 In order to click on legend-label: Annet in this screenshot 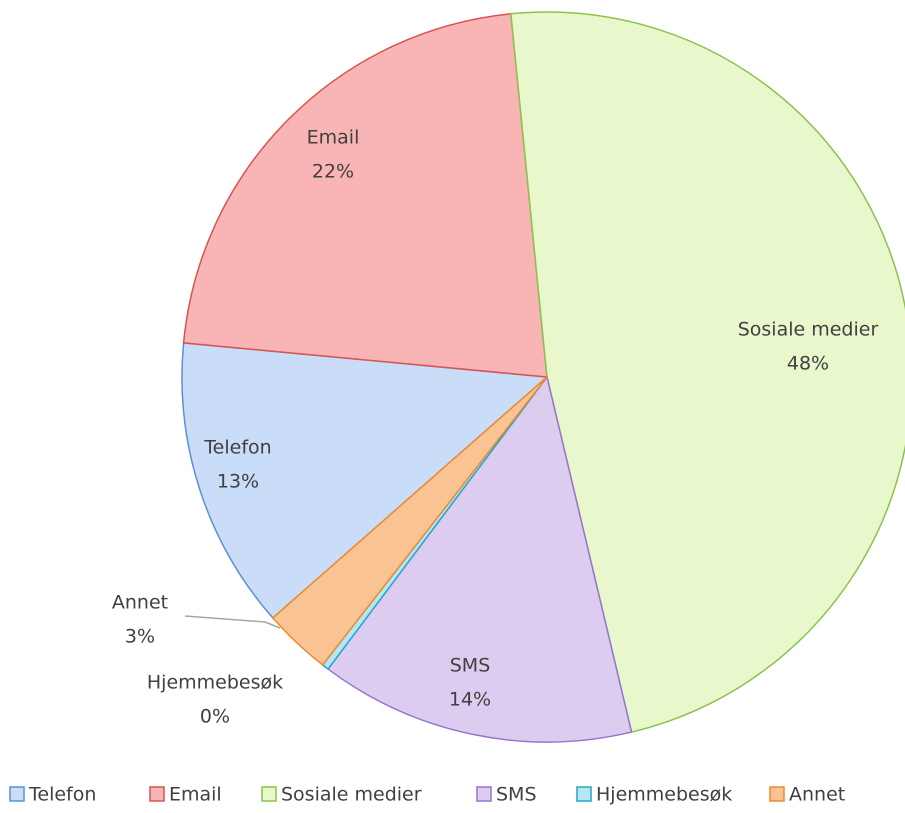, I will do `click(817, 795)`.